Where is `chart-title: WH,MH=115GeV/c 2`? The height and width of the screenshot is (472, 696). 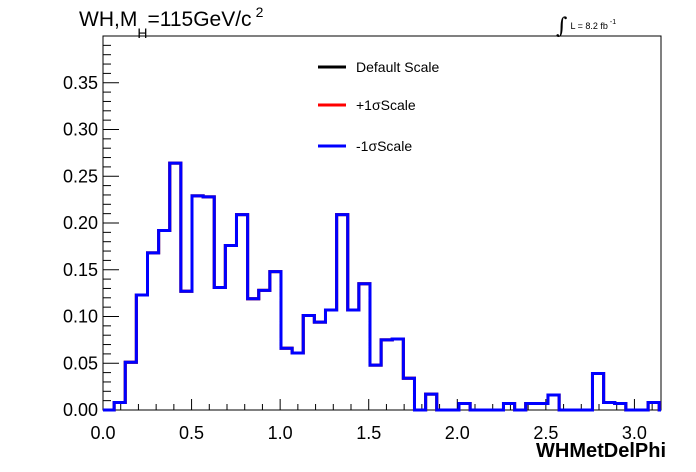
chart-title: WH,MH=115GeV/c 2 is located at coordinates (171, 22).